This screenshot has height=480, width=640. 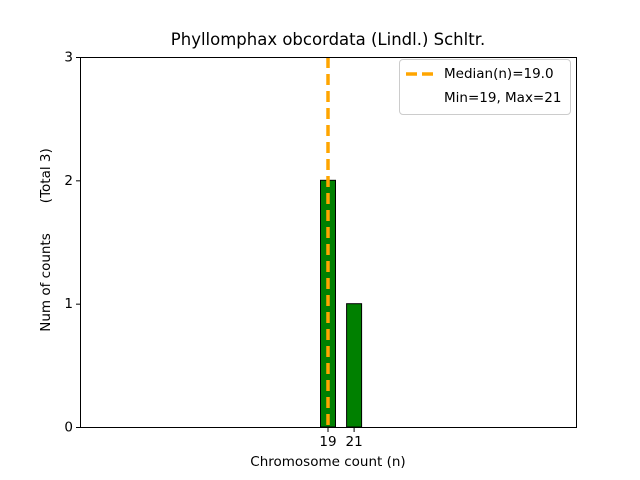 What do you see at coordinates (46, 240) in the screenshot?
I see `y-axis-label: Num of counts (Total 3)` at bounding box center [46, 240].